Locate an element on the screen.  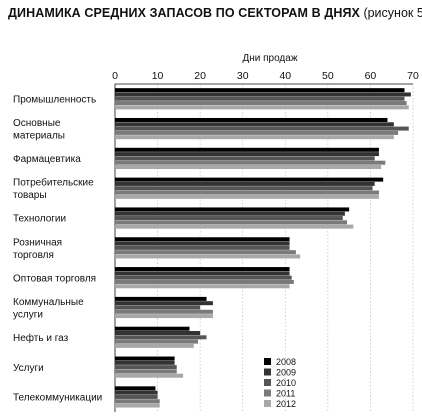
x-tick-label: 60 is located at coordinates (371, 76).